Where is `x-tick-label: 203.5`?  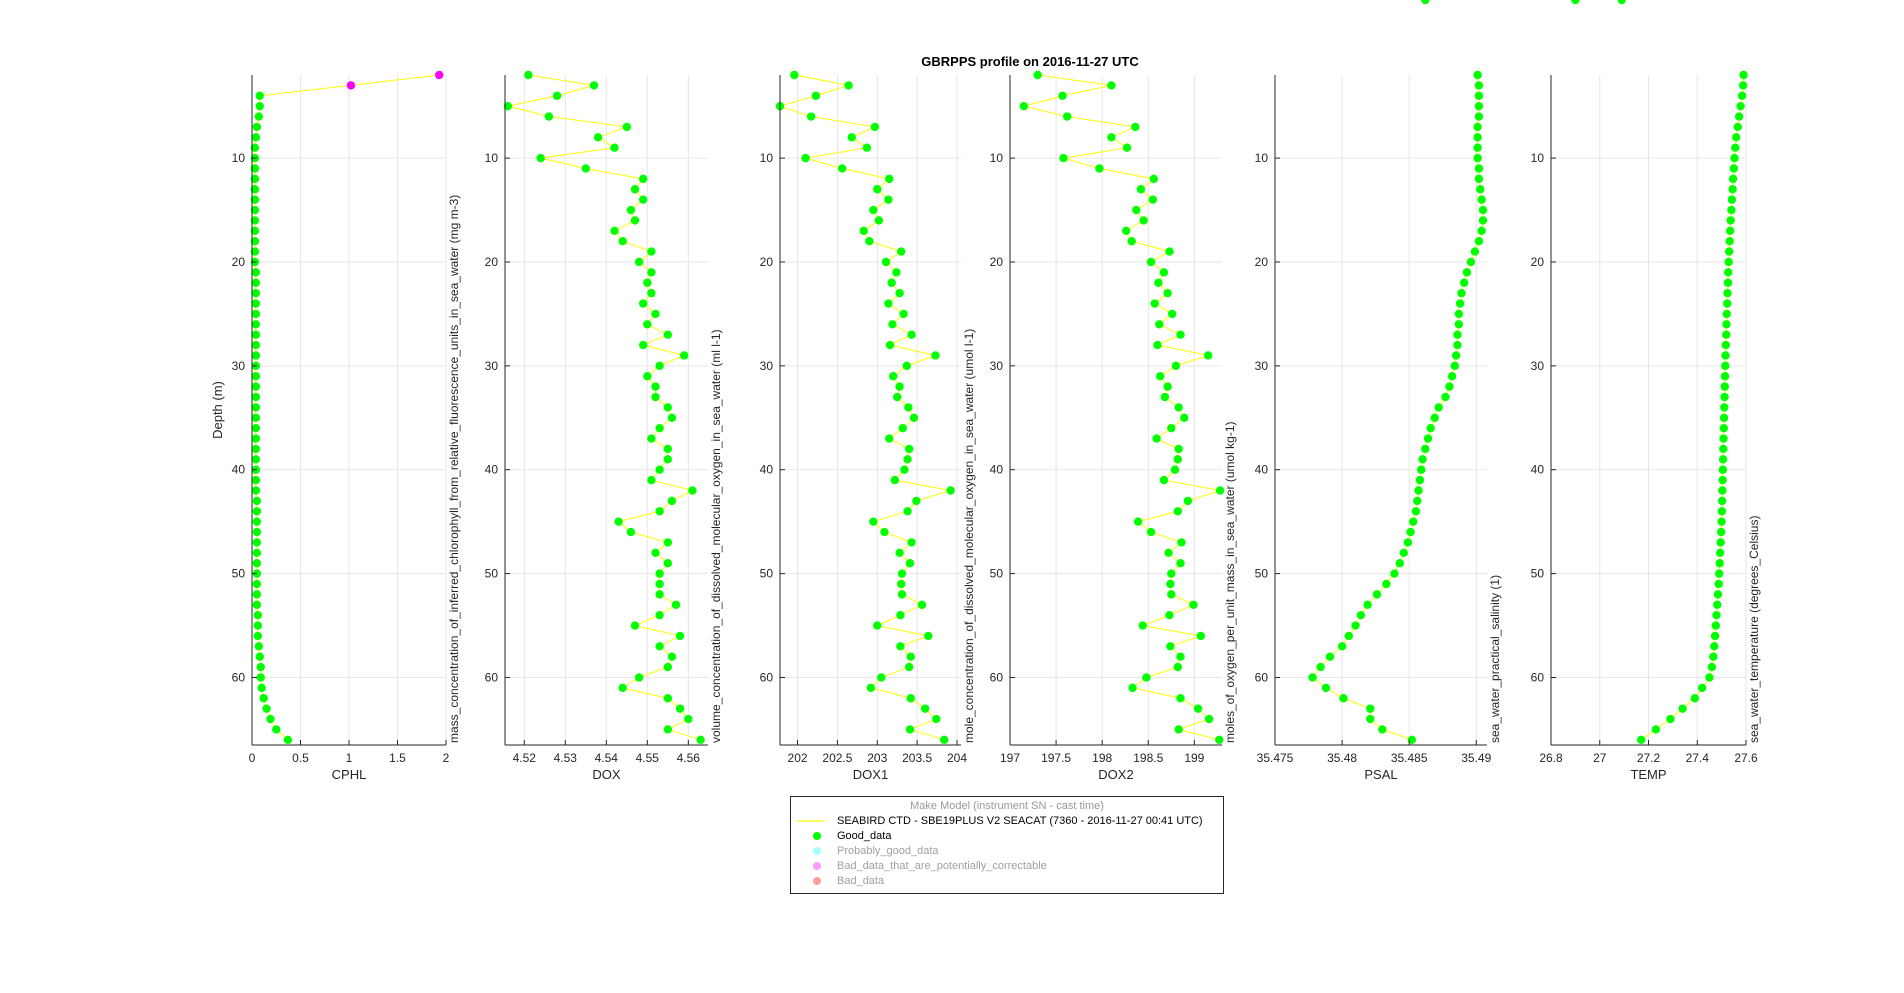
x-tick-label: 203.5 is located at coordinates (917, 758).